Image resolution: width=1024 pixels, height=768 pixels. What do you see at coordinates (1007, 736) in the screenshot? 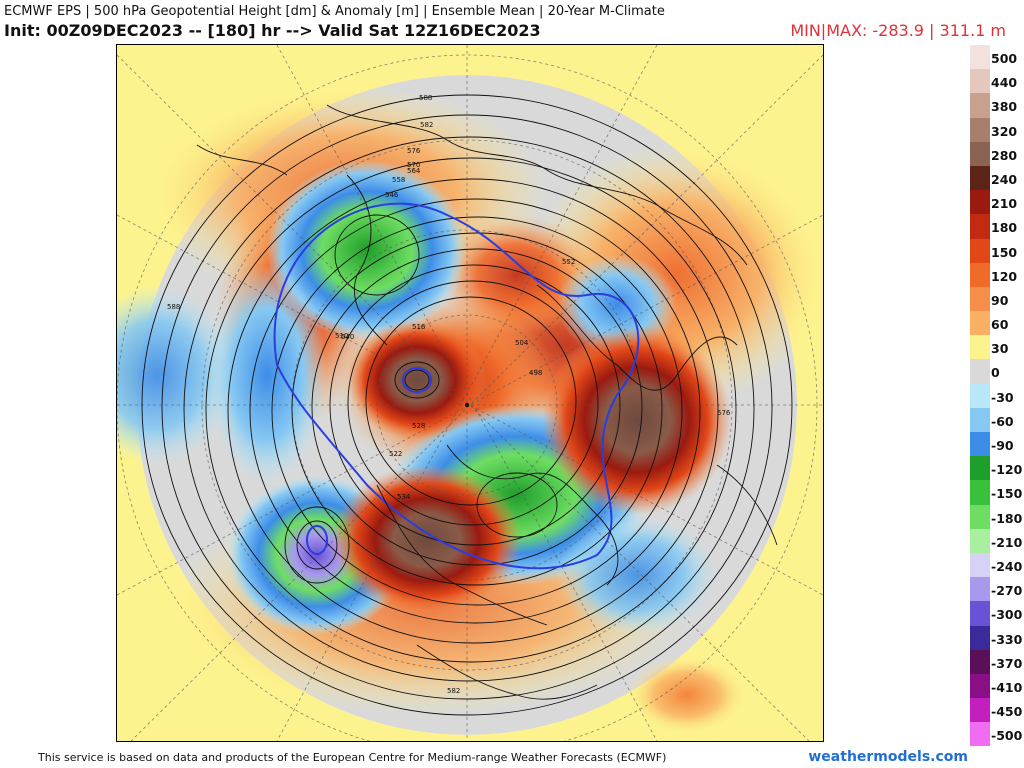
I see `colorbar-label: -500` at bounding box center [1007, 736].